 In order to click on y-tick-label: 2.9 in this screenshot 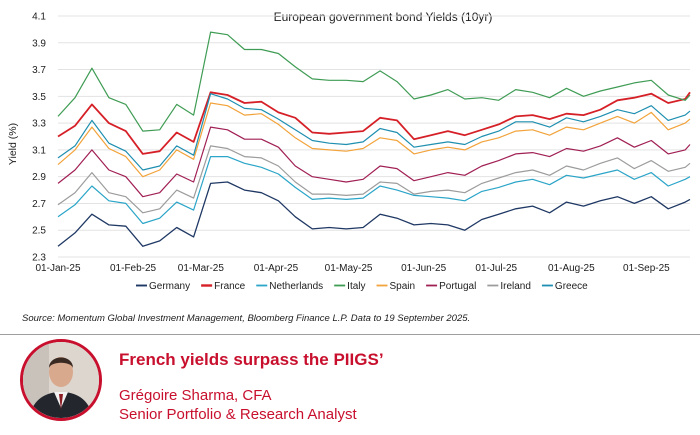, I will do `click(39, 177)`.